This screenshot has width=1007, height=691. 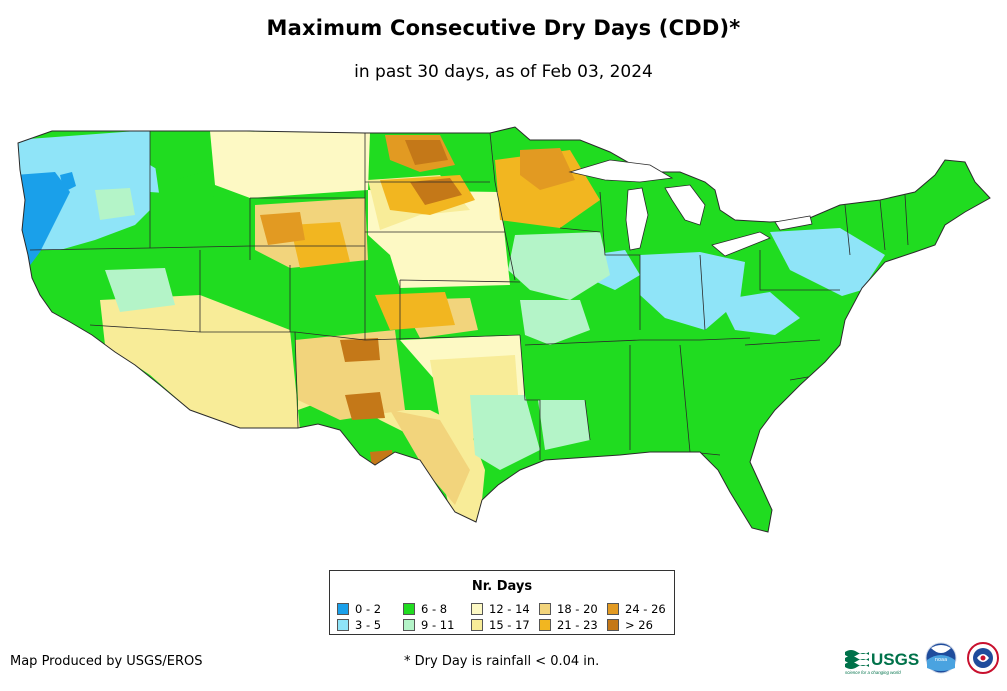 What do you see at coordinates (106, 661) in the screenshot?
I see `map-credit: Map Produced by USGS/EROS` at bounding box center [106, 661].